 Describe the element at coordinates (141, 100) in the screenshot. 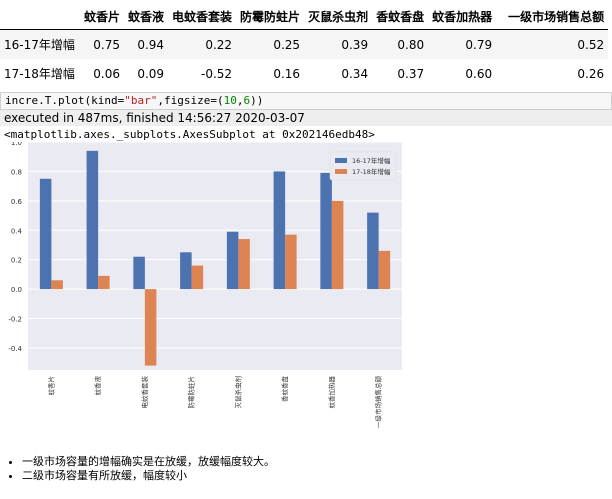

I see `code-string-arg: "bar"` at that location.